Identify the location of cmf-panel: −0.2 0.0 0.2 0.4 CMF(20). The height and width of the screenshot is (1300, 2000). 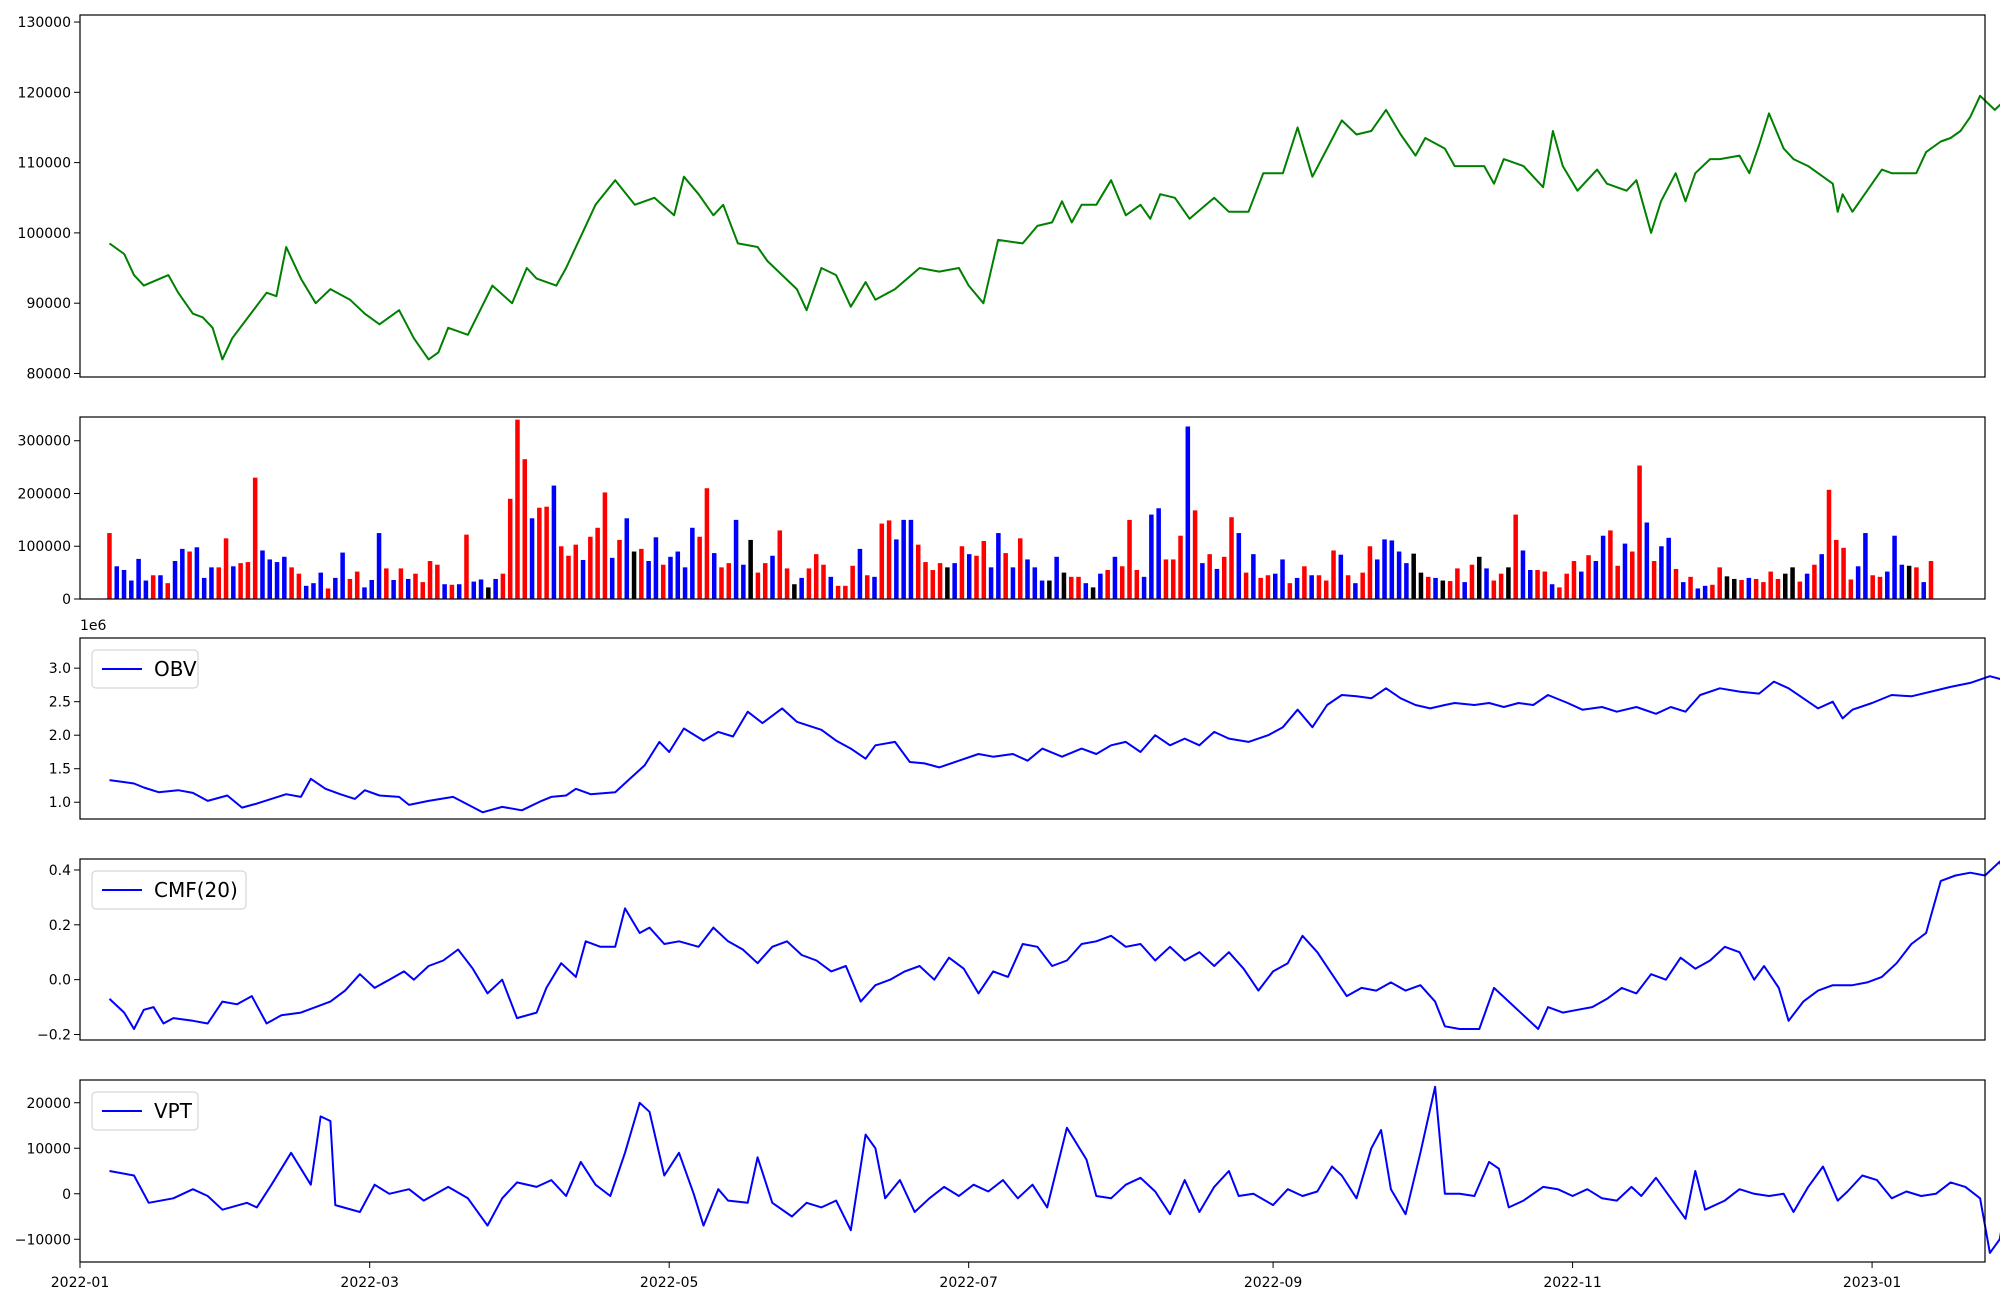
(1018, 951).